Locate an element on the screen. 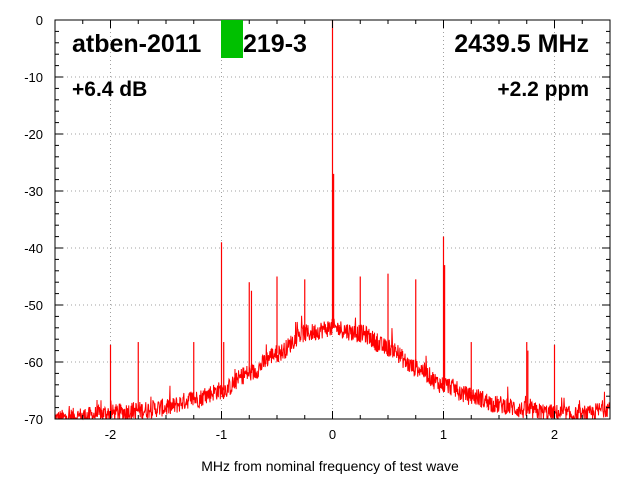 The height and width of the screenshot is (485, 640). y-tick-label: -70 is located at coordinates (33, 419).